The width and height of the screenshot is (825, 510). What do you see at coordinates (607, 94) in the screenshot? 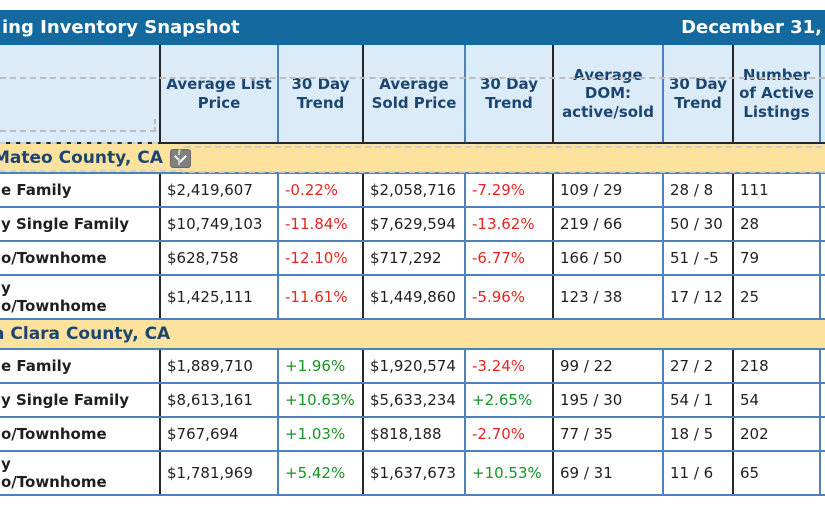
I see `col-header-avg-dom: Average DOM: active/sold` at bounding box center [607, 94].